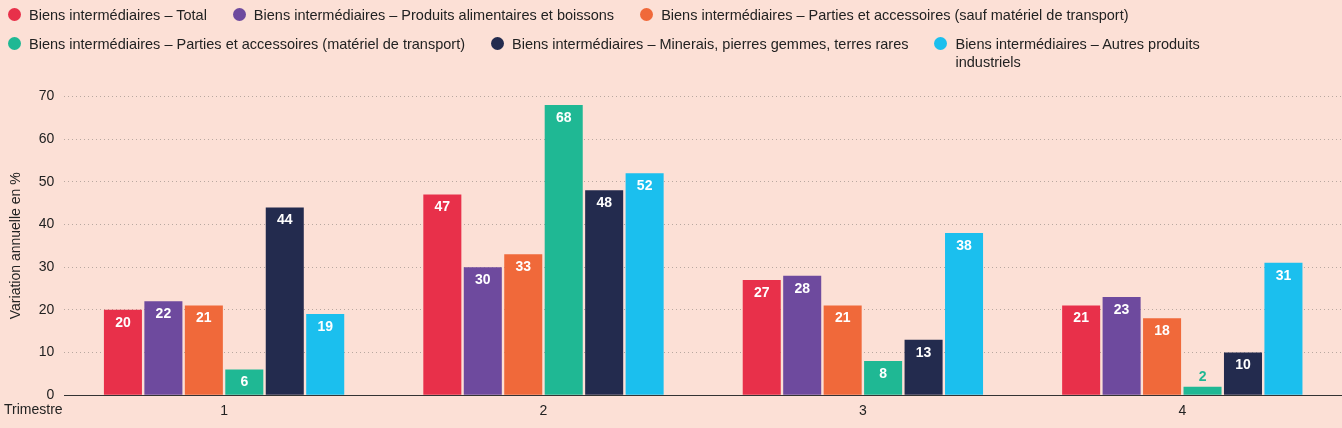 This screenshot has width=1342, height=428. Describe the element at coordinates (46, 137) in the screenshot. I see `y-tick-label: 60` at that location.